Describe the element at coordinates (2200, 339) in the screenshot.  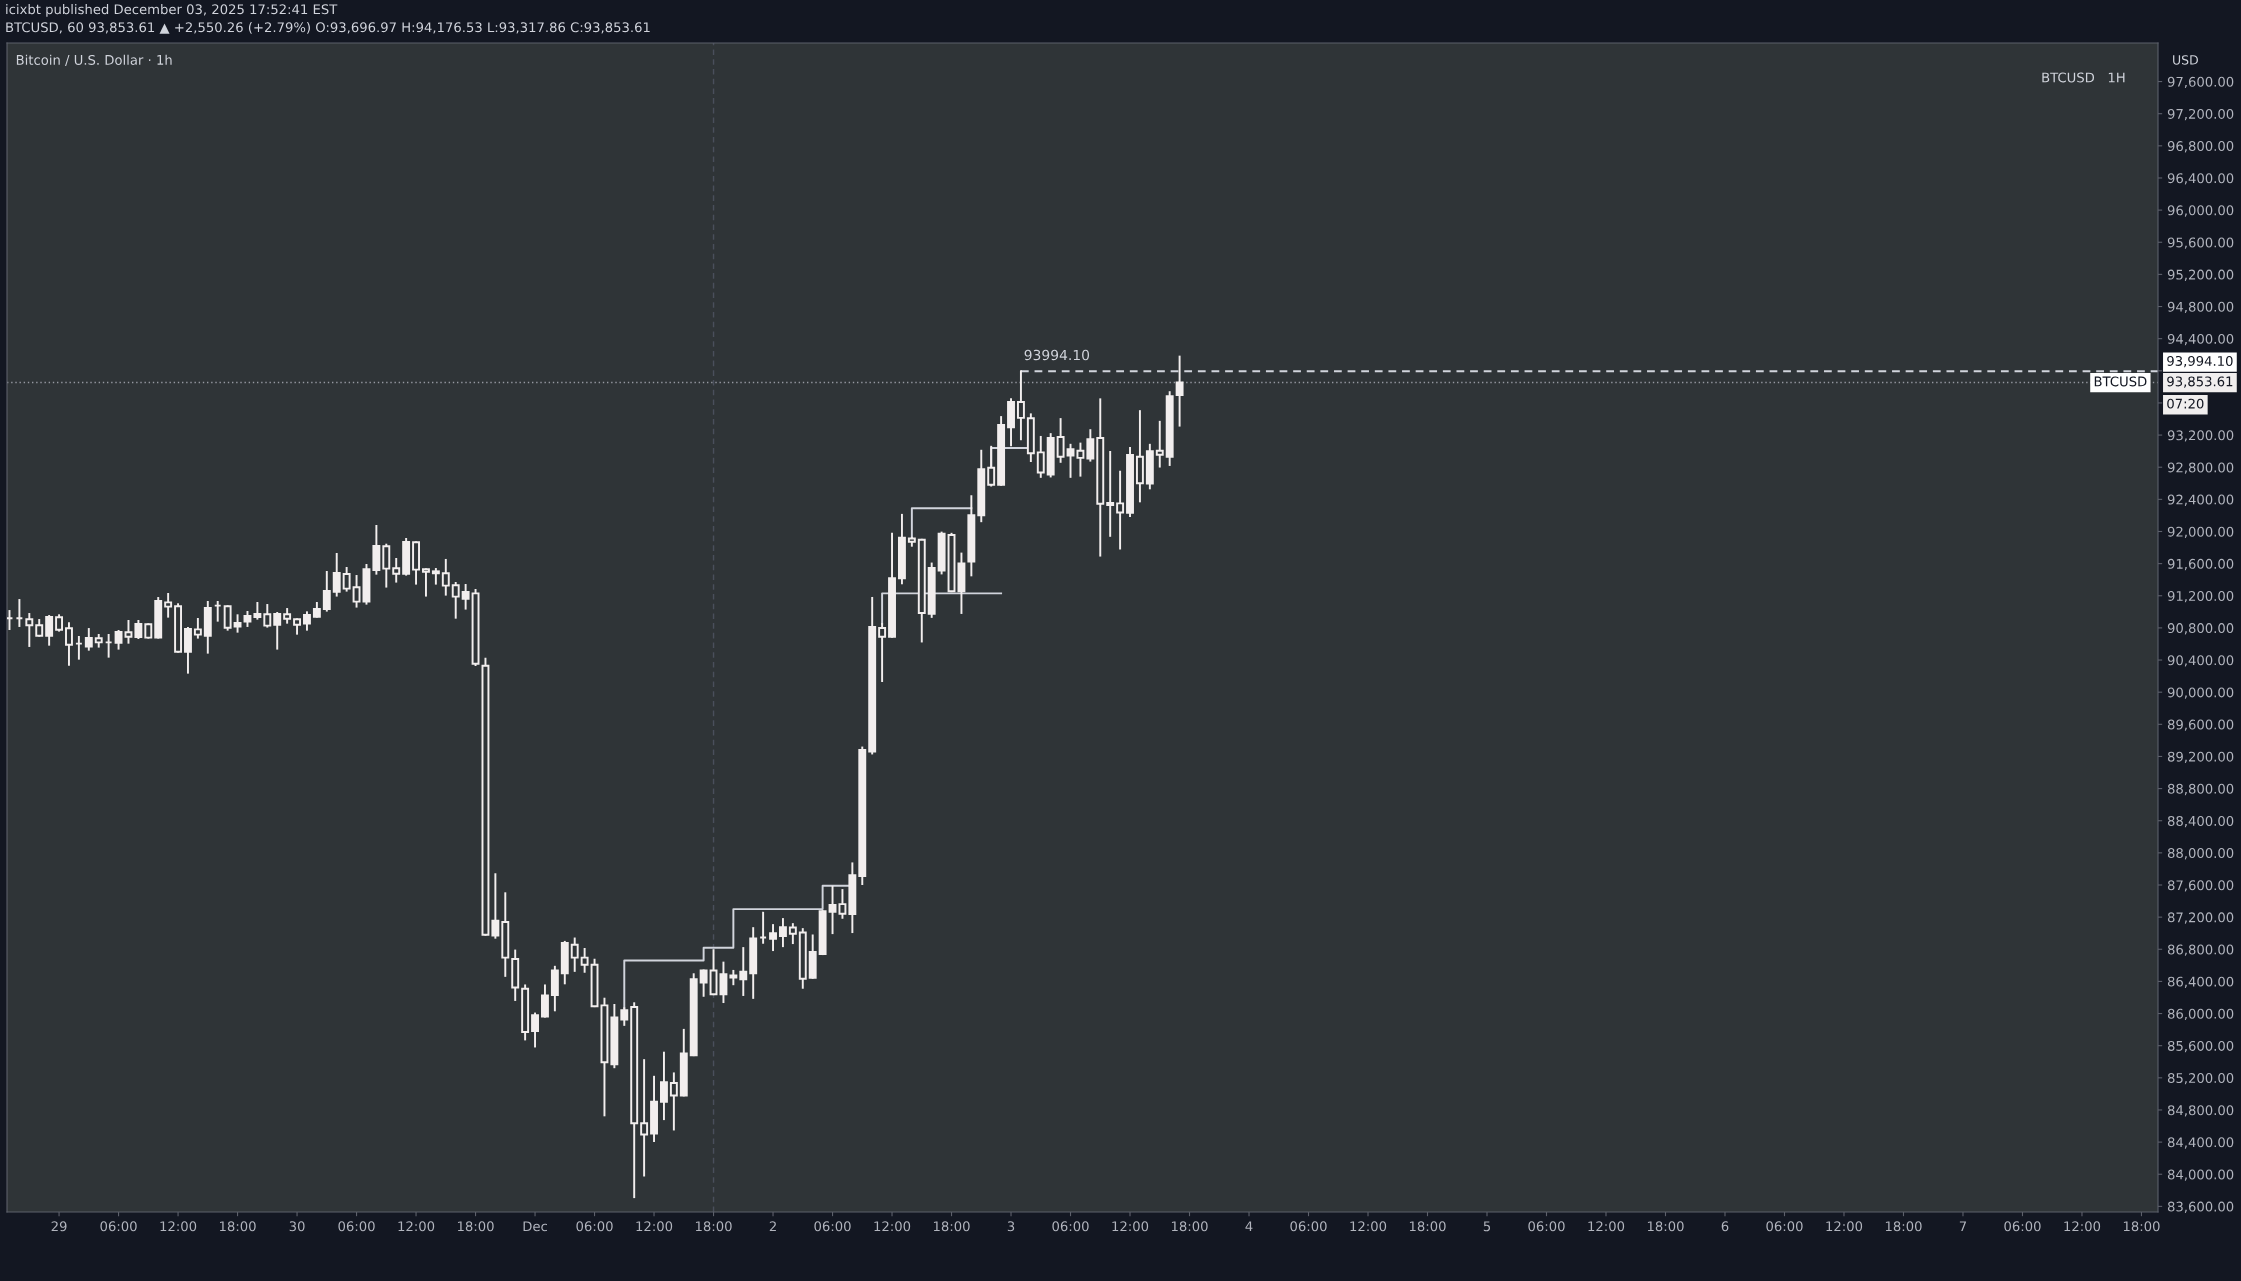
I see `y-tick-label: 94,400.00` at that location.